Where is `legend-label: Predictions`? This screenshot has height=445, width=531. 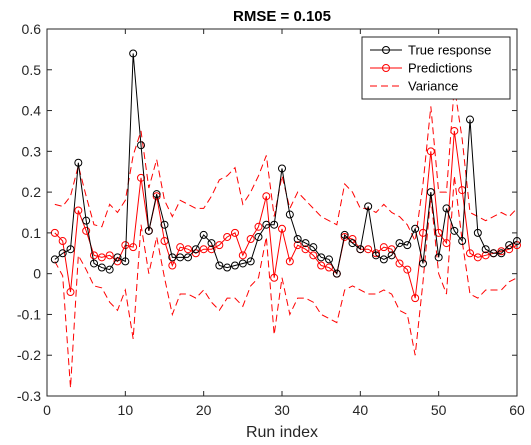
legend-label: Predictions is located at coordinates (440, 68).